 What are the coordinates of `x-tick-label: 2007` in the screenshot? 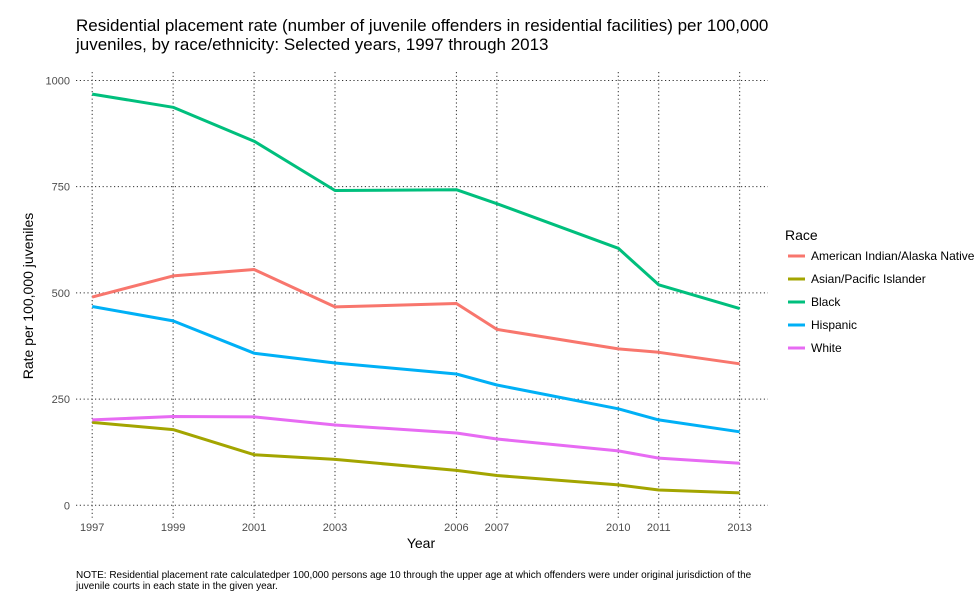 It's located at (497, 528).